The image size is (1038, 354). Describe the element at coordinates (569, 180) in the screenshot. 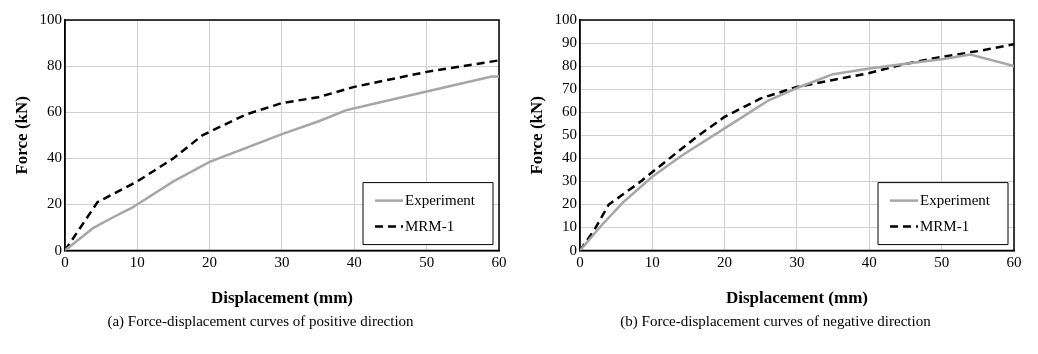

I see `y-tick-label: 30` at that location.